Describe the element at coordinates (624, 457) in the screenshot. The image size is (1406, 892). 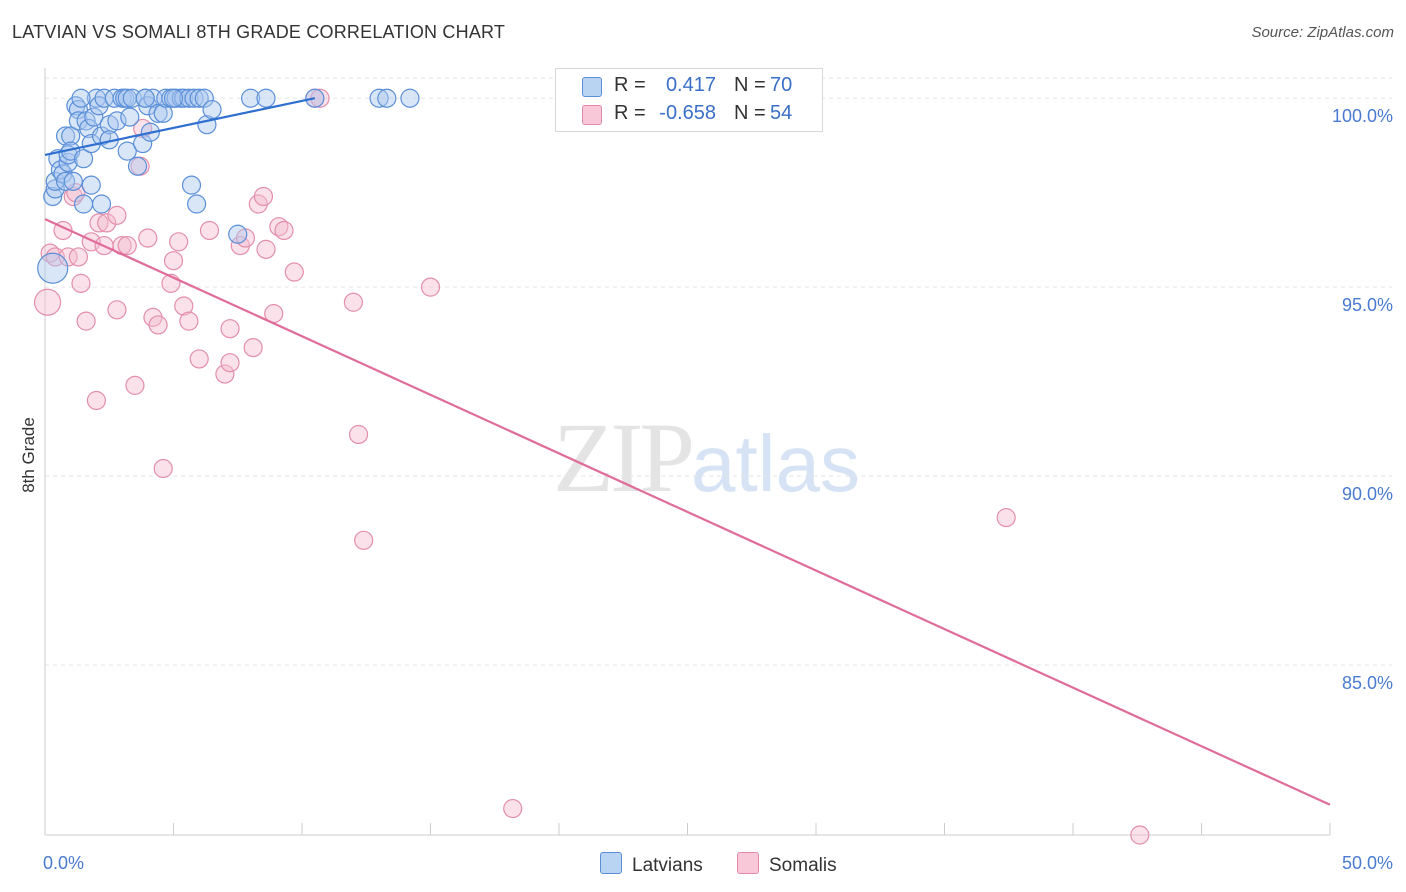
I see `watermark-zip: ZIP` at that location.